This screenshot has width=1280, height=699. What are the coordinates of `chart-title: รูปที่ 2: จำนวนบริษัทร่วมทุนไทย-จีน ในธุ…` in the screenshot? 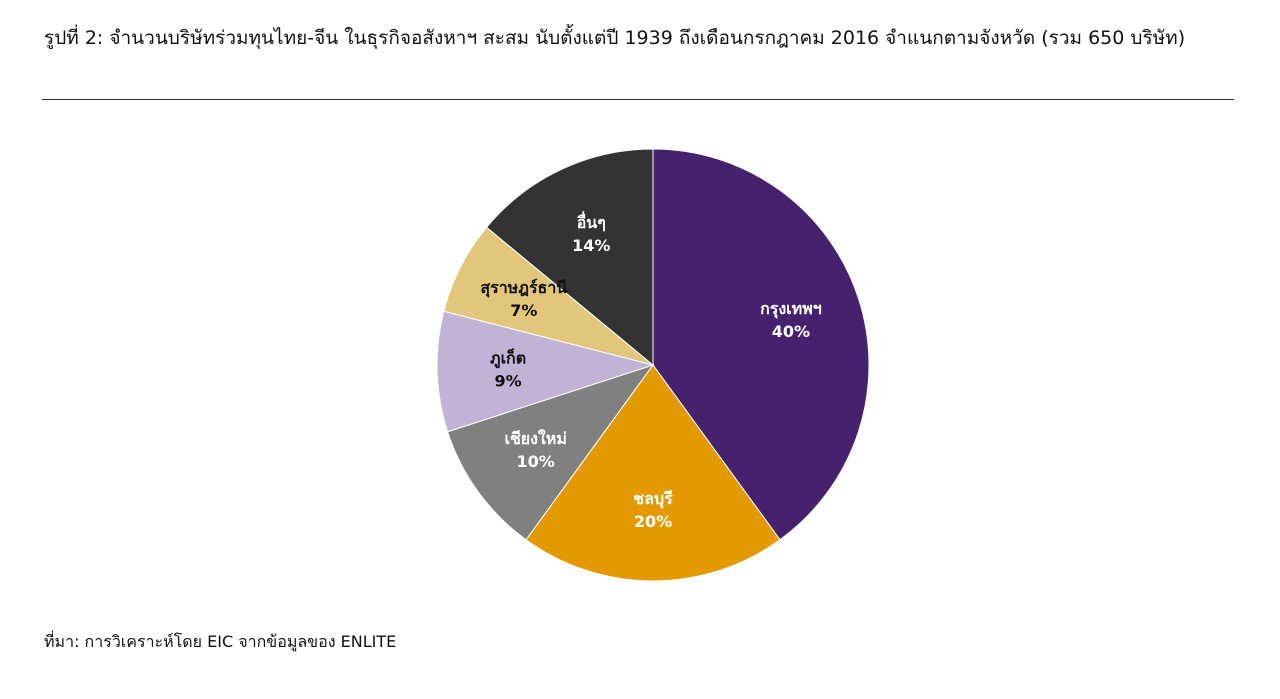 It's located at (615, 38).